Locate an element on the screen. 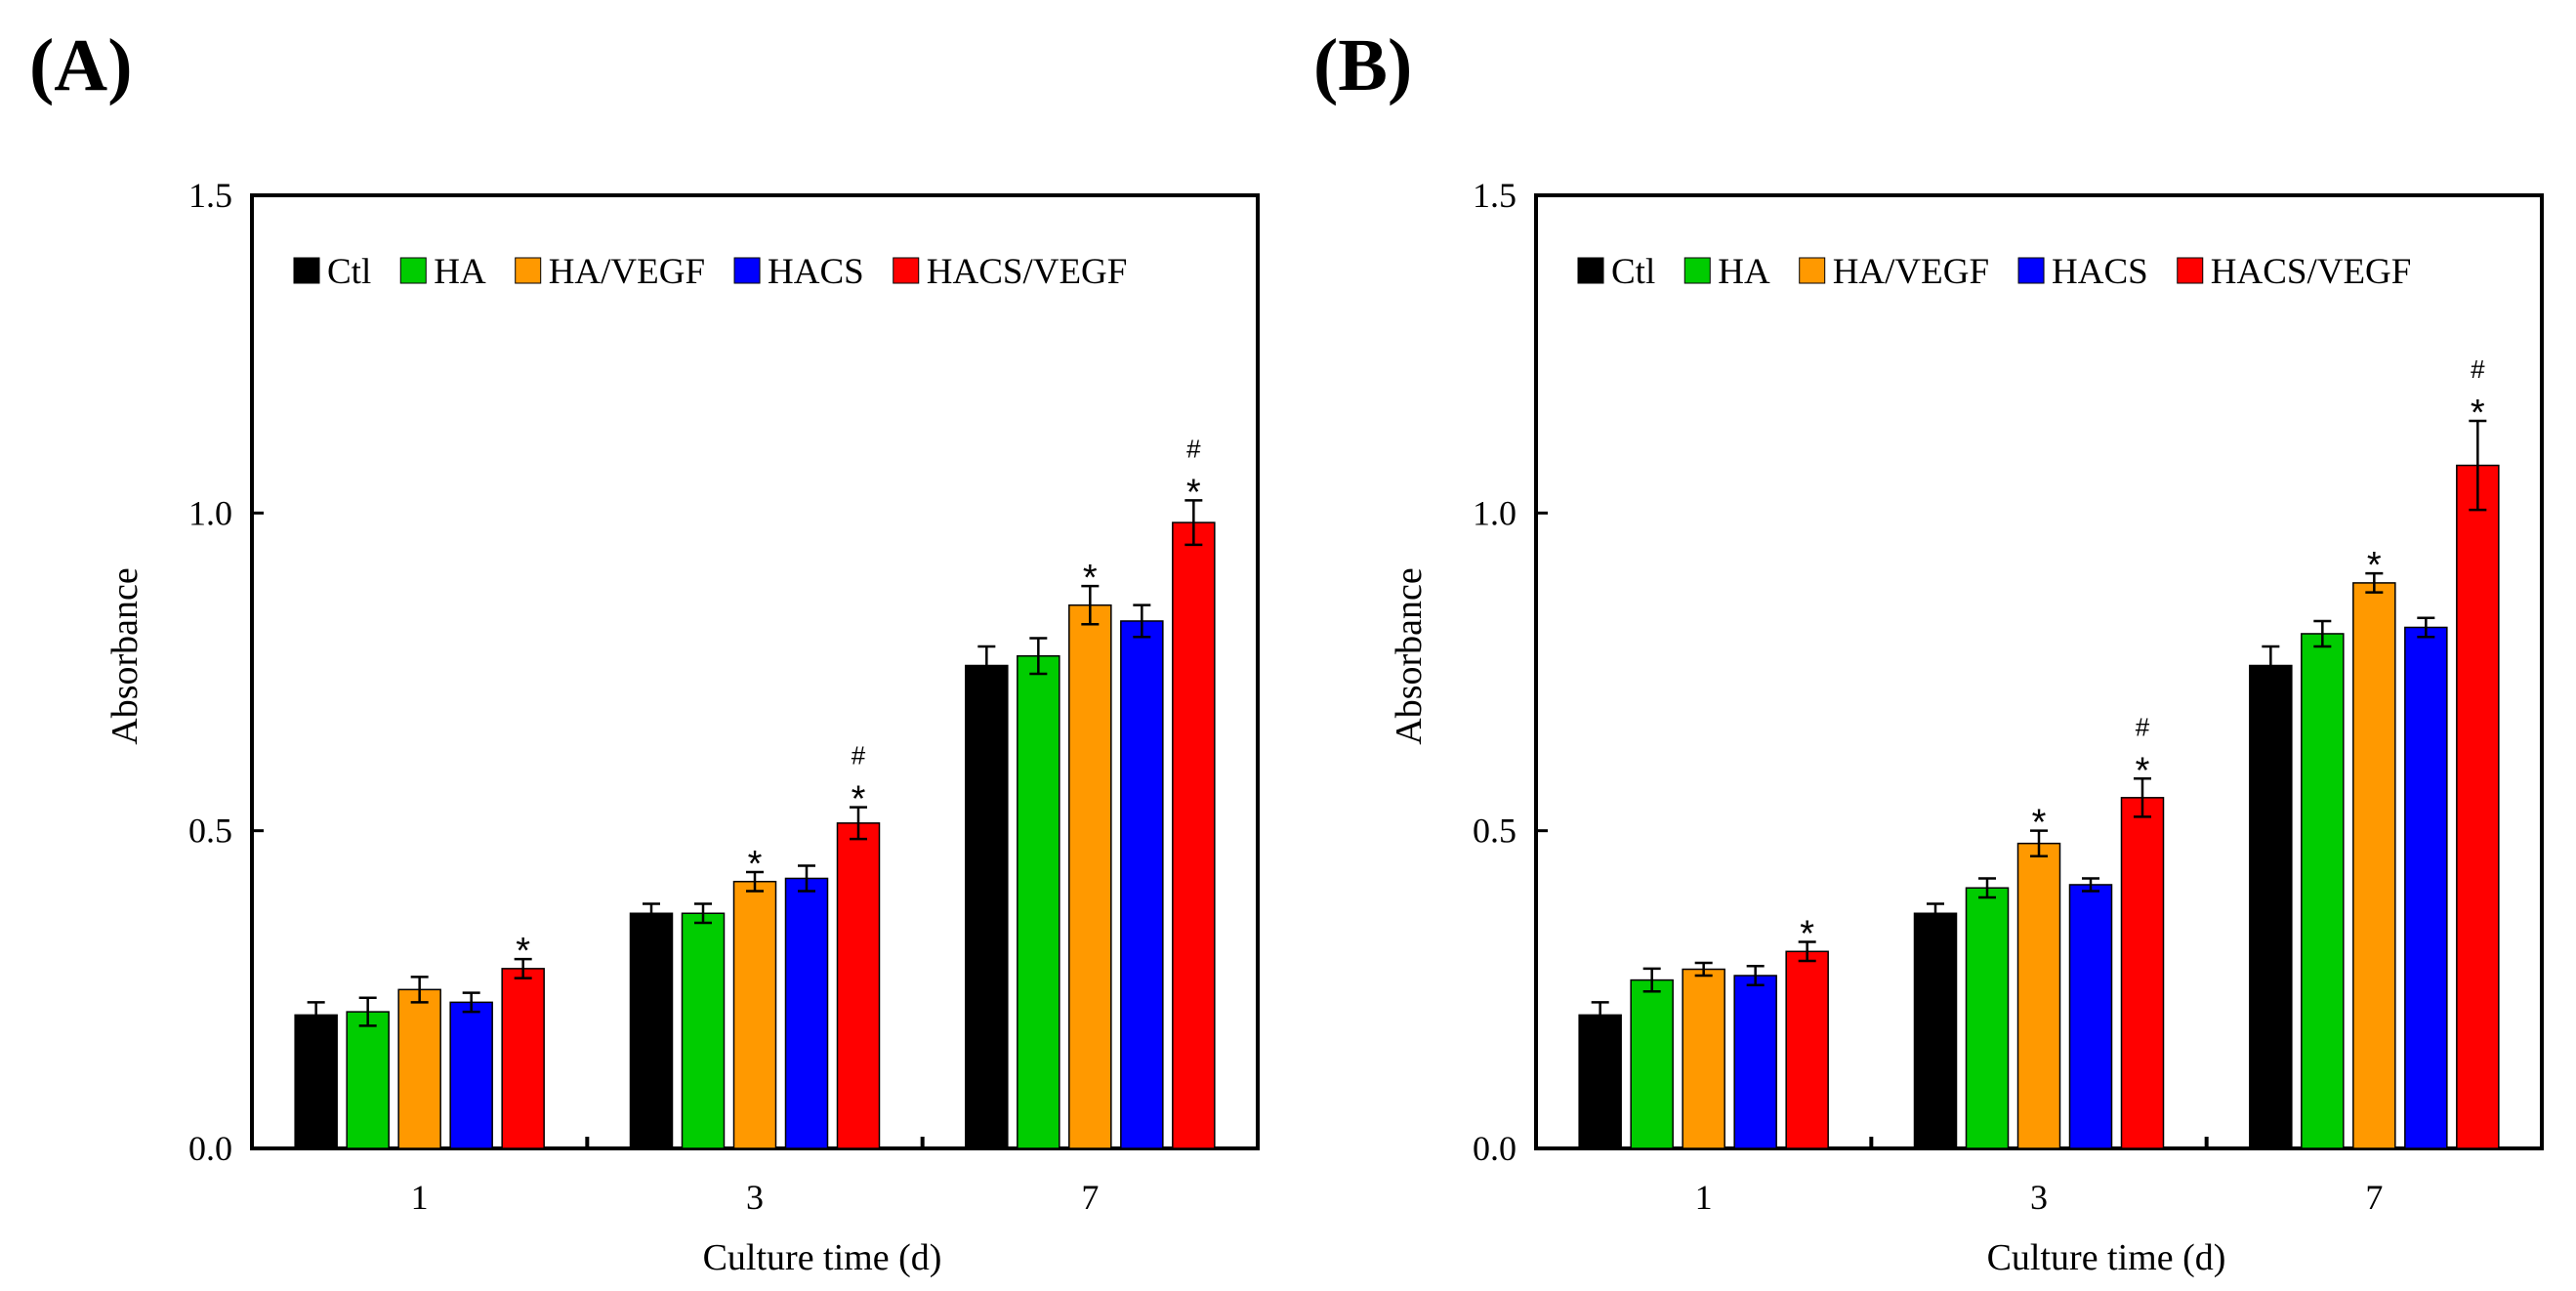 This screenshot has width=2576, height=1291. y-axis-title-b: Absorbance is located at coordinates (1410, 655).